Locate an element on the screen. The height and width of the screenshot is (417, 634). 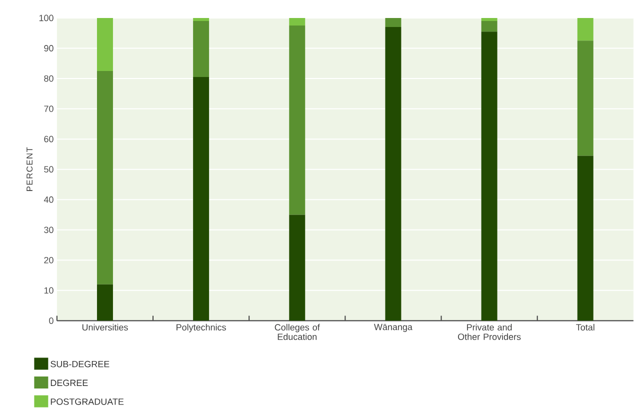
x-tick-label: Colleges of Education is located at coordinates (297, 332).